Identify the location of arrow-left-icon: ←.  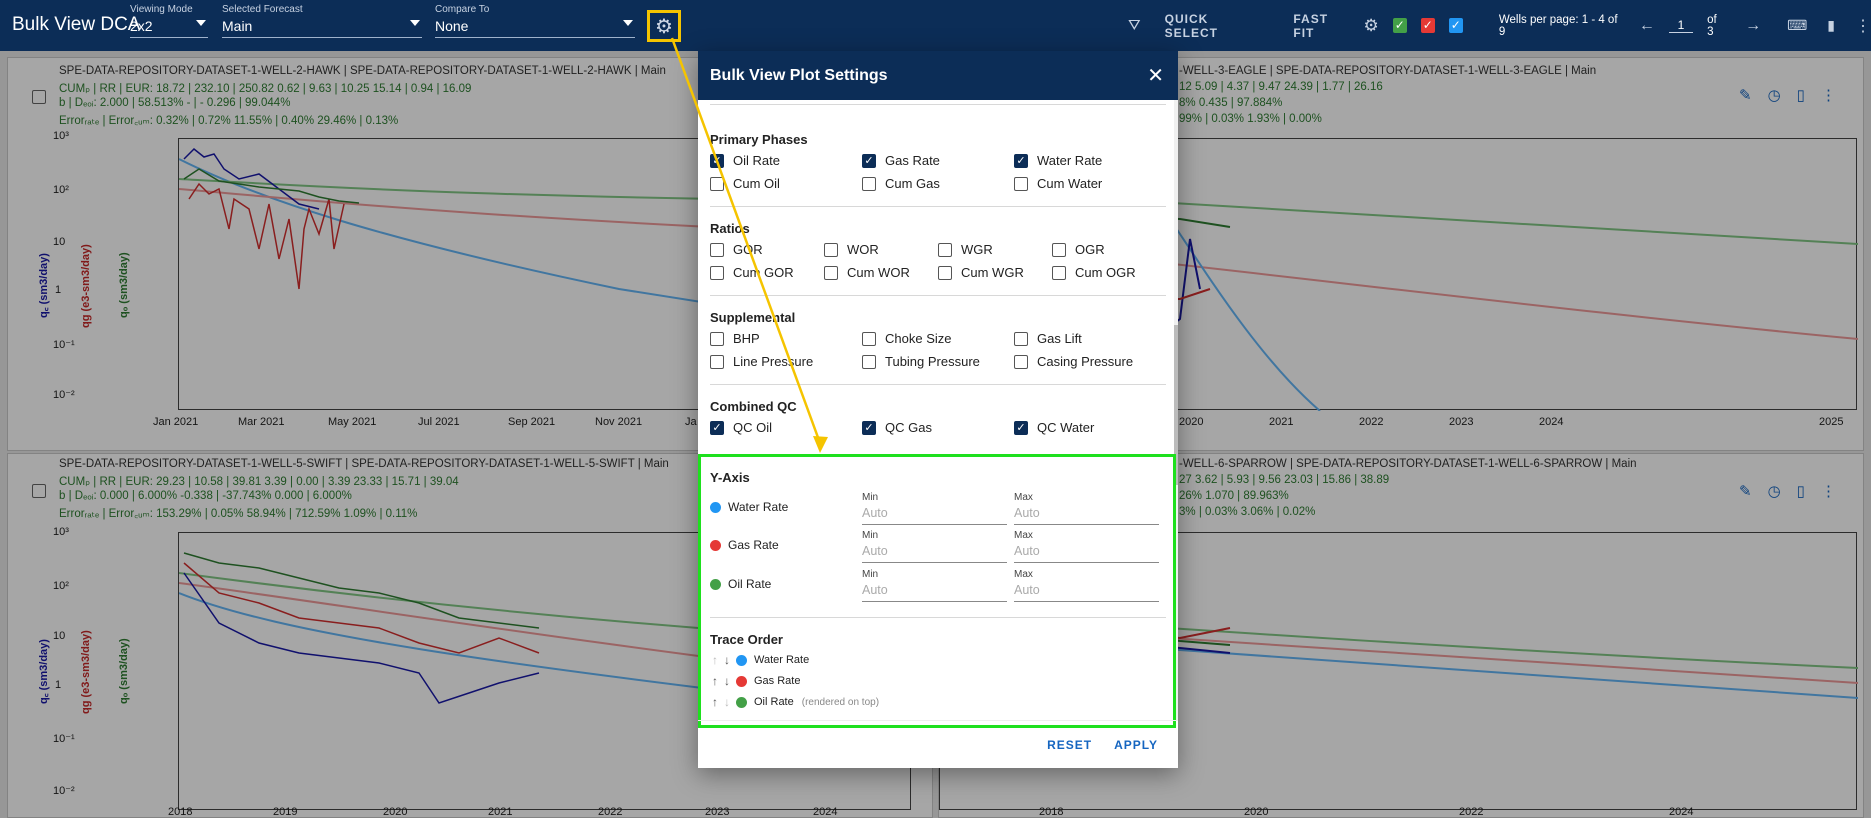
(1646, 25).